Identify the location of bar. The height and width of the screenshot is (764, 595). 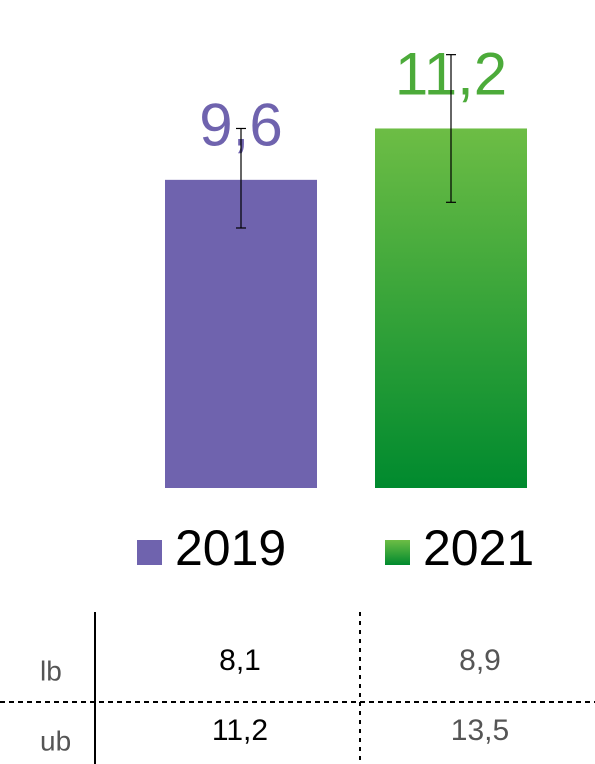
(241, 333).